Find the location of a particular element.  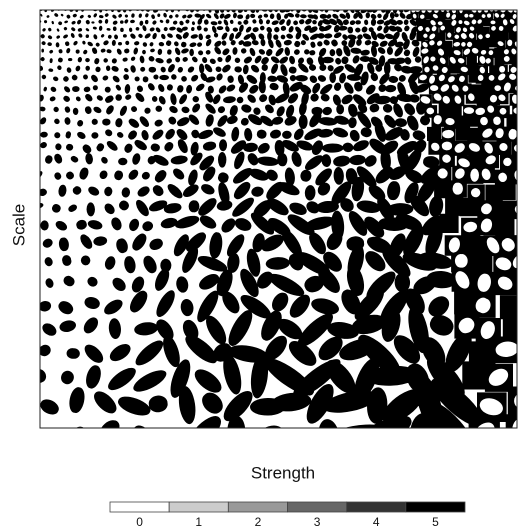

colorbar-tick-label: 2 is located at coordinates (258, 522).